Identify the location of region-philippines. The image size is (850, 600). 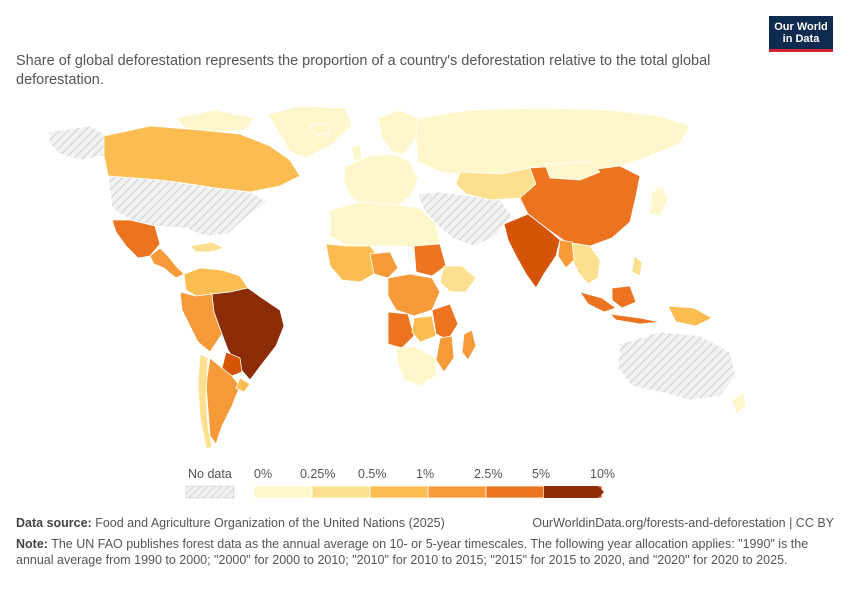
(637, 266).